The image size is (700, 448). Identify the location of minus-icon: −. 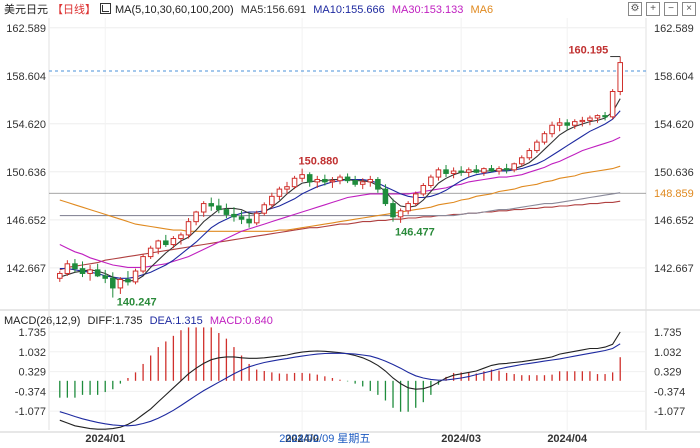
(671, 9).